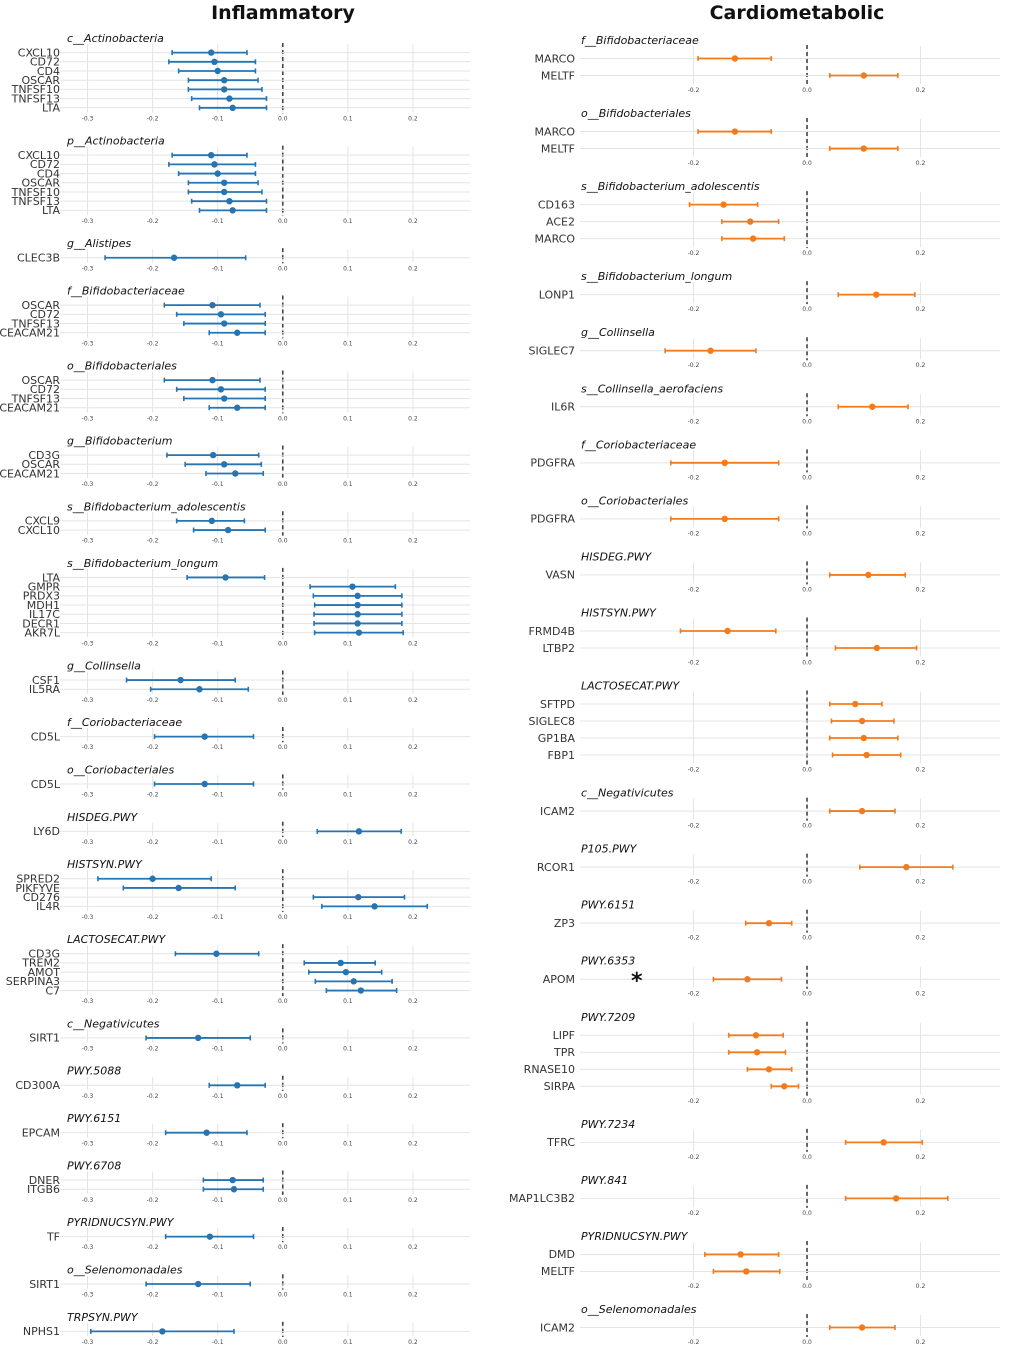 This screenshot has width=1020, height=1350. What do you see at coordinates (120, 441) in the screenshot?
I see `panel-title: g__Bifidobacterium` at bounding box center [120, 441].